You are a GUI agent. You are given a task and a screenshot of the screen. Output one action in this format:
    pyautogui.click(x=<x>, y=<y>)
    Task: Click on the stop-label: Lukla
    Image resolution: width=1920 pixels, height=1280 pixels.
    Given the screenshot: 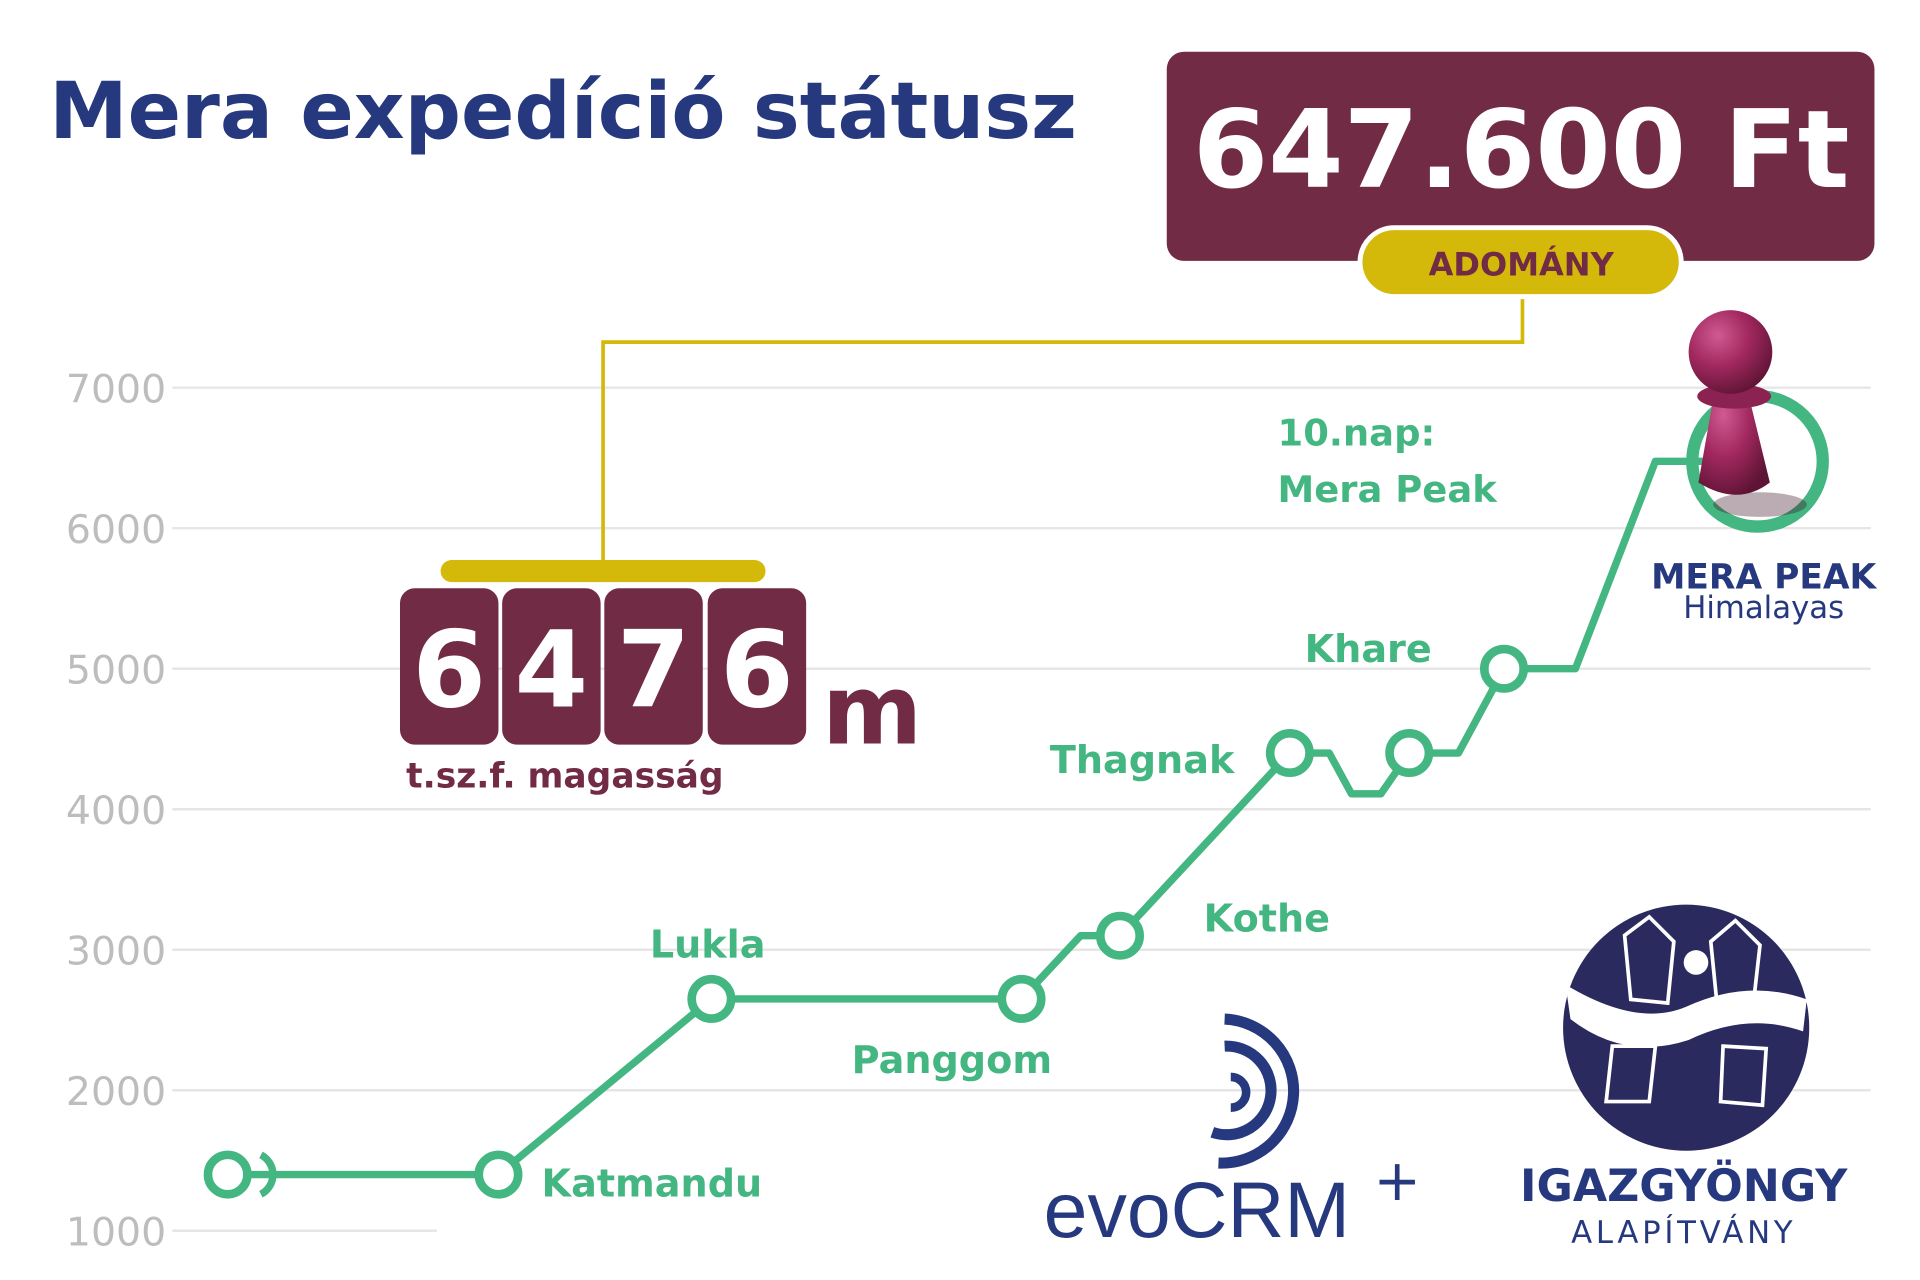 What is the action you would take?
    pyautogui.click(x=708, y=945)
    